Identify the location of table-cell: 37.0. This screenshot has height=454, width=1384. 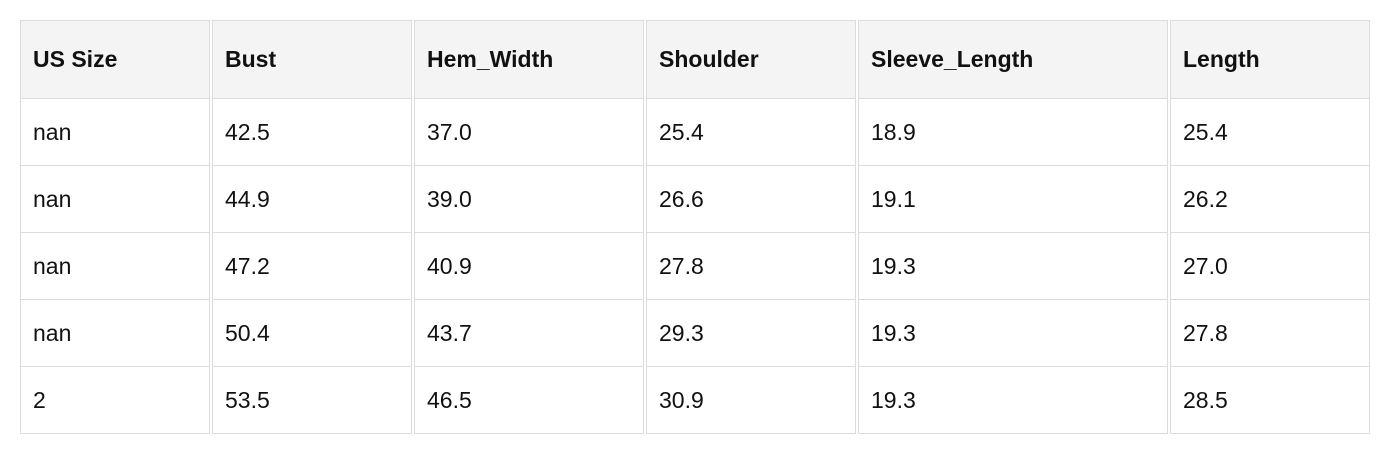
(529, 132).